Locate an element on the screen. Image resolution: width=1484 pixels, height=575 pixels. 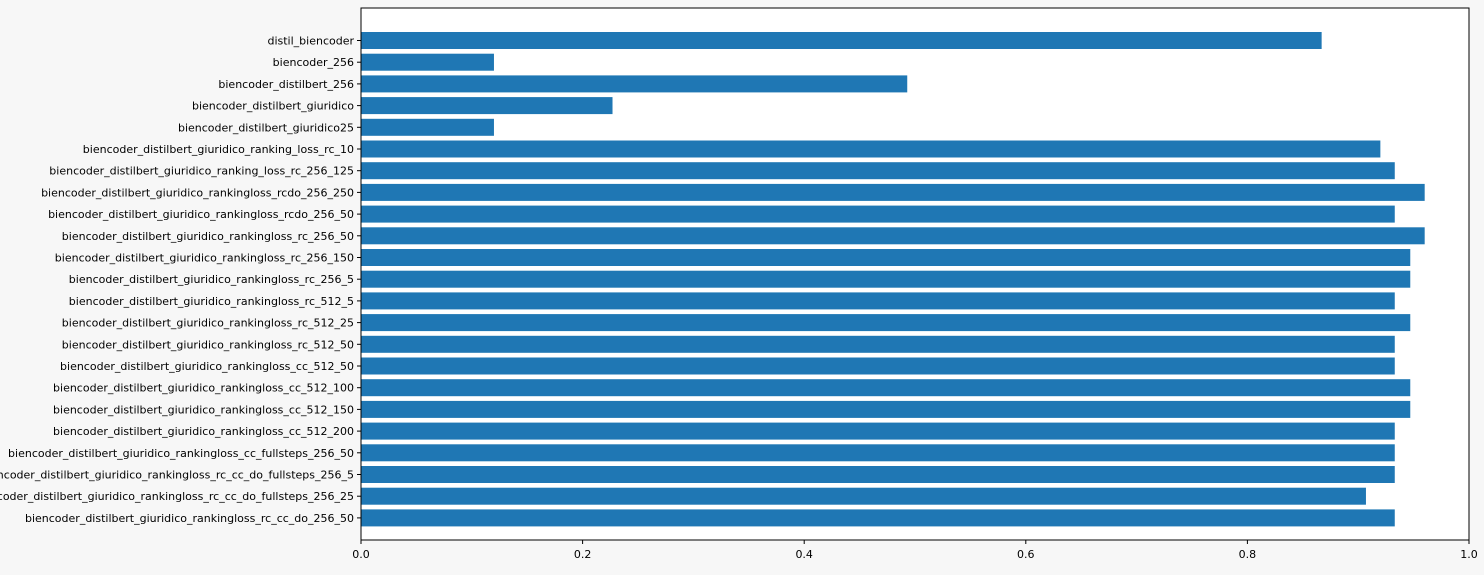
x-tick-label: 1.0 is located at coordinates (1469, 554).